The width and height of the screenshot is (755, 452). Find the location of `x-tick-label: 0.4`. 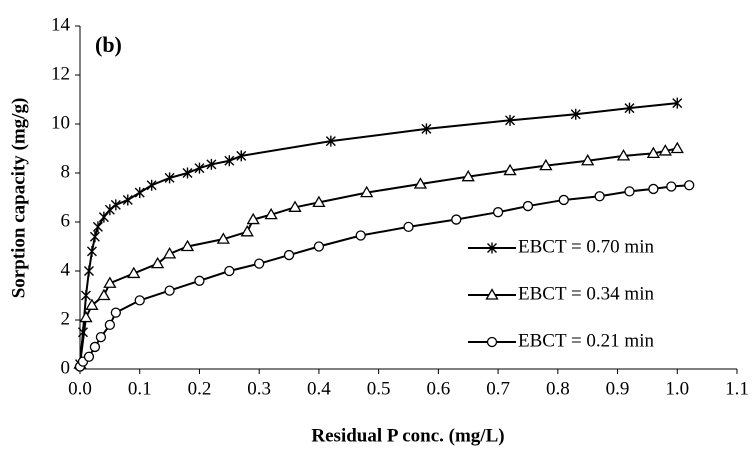

x-tick-label: 0.4 is located at coordinates (319, 388).